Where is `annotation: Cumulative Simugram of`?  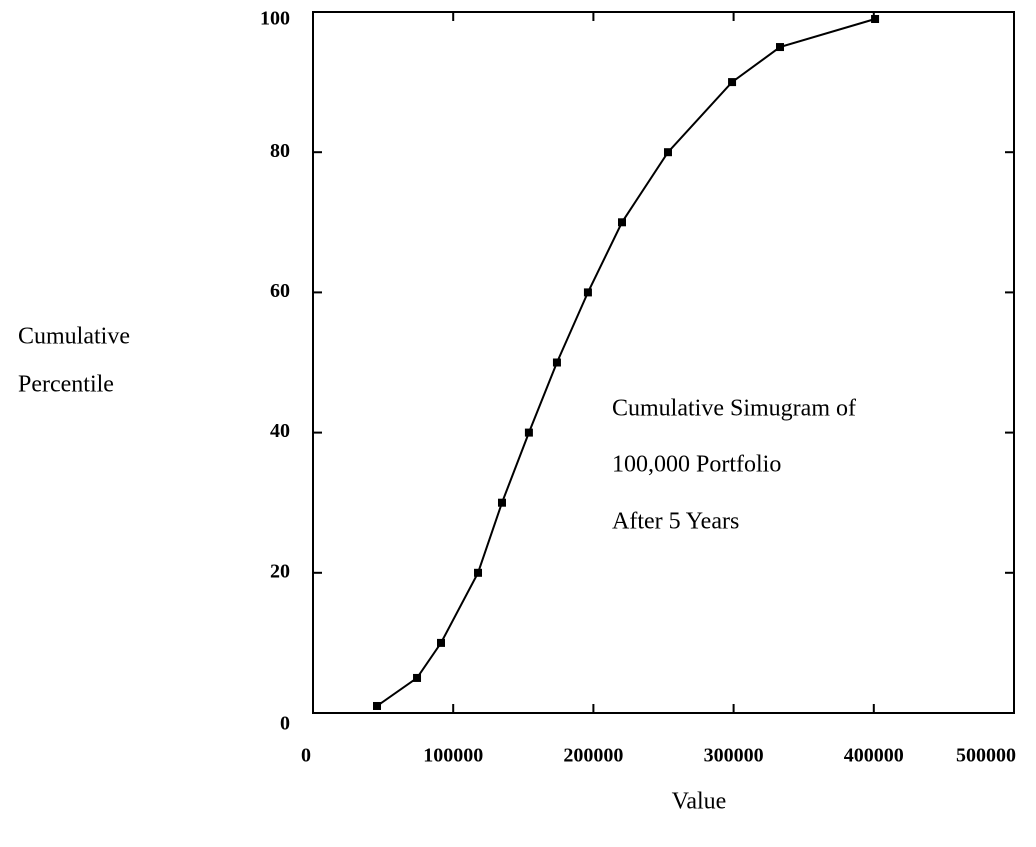 annotation: Cumulative Simugram of is located at coordinates (734, 409).